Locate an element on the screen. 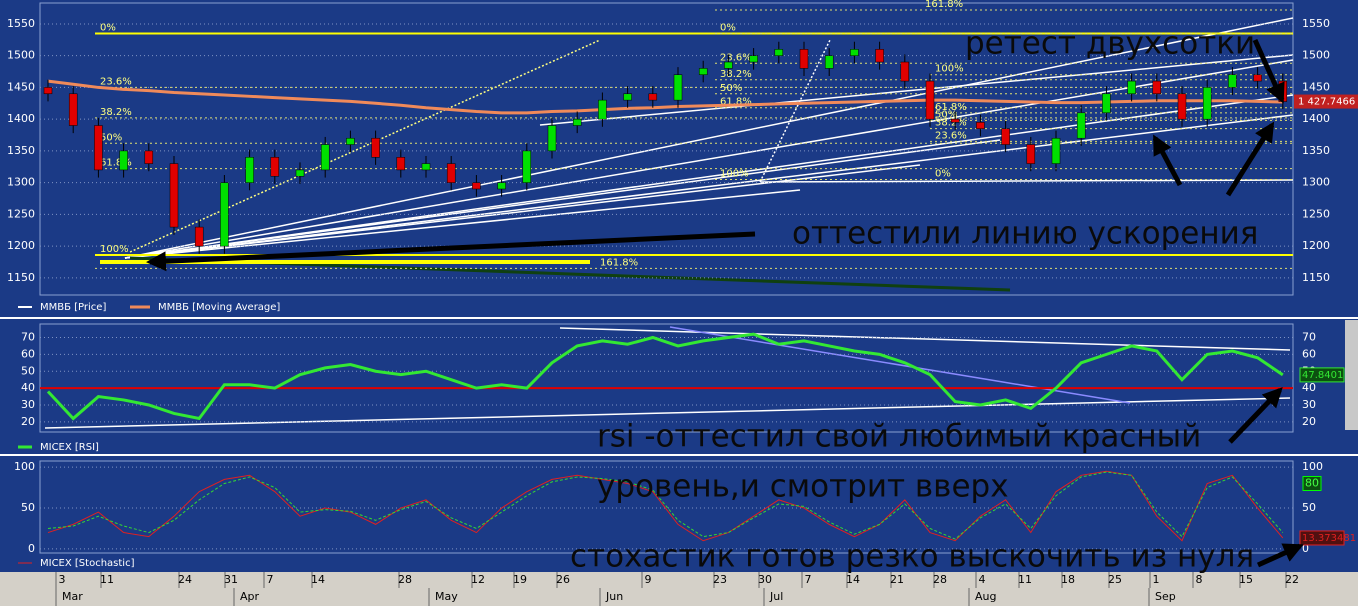 The height and width of the screenshot is (606, 1358). annotation: ретест двухсотки is located at coordinates (1110, 44).